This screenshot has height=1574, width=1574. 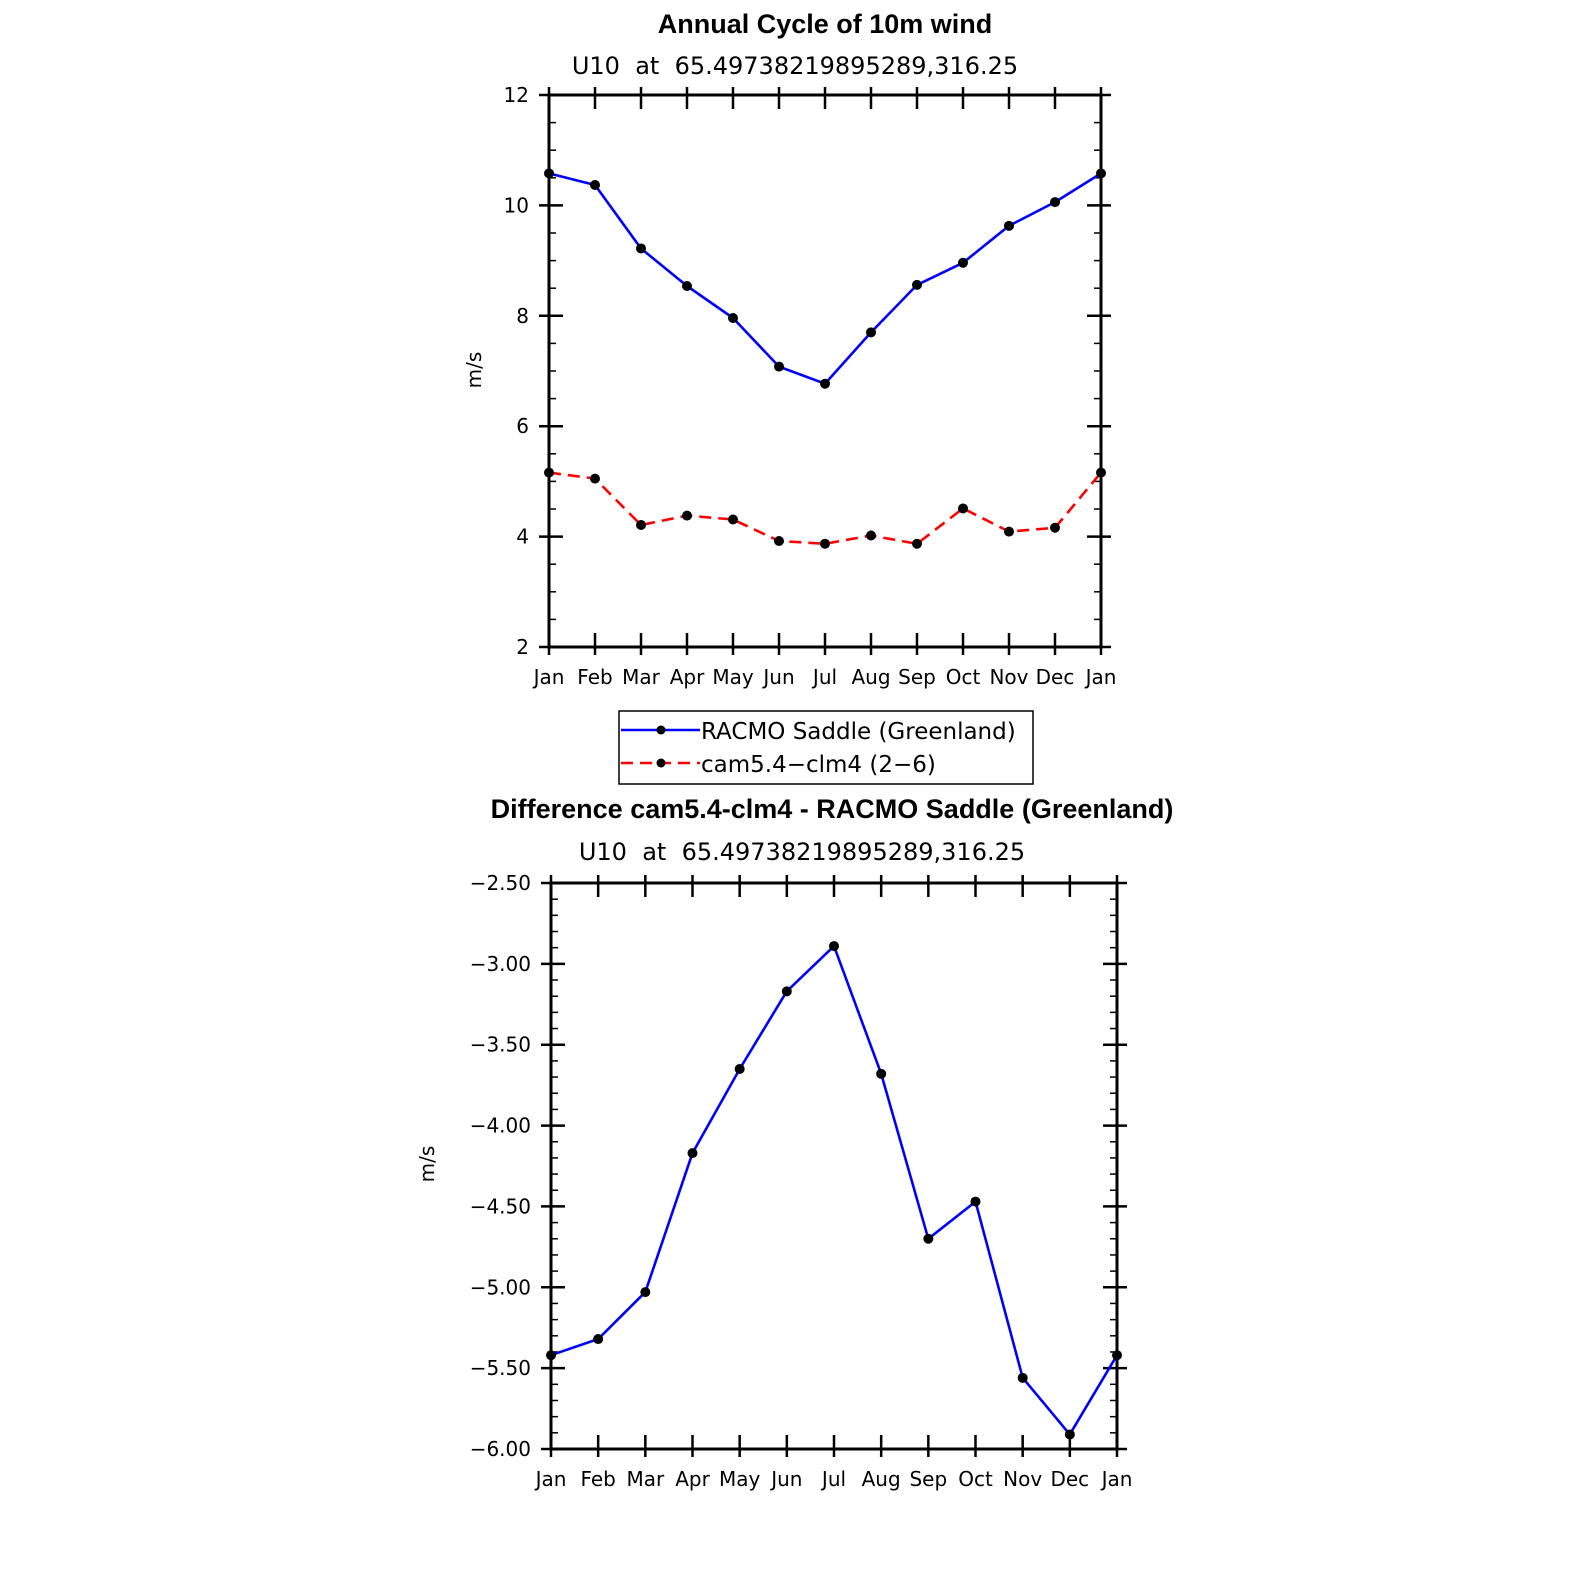 What do you see at coordinates (500, 1045) in the screenshot?
I see `y-tick-label: −3.50` at bounding box center [500, 1045].